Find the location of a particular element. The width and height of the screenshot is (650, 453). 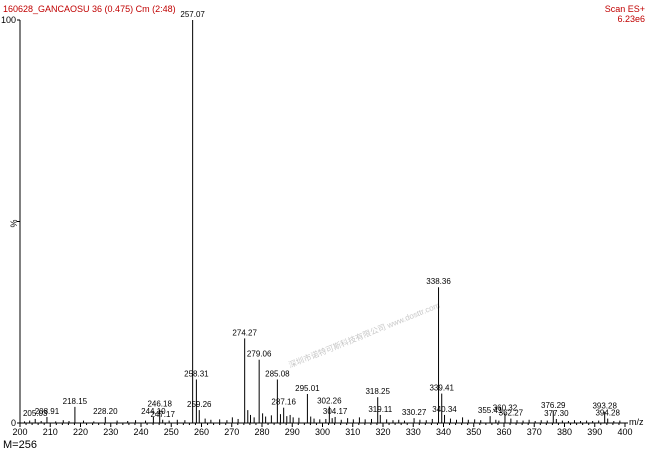

peak-label: 319.11 is located at coordinates (380, 409).